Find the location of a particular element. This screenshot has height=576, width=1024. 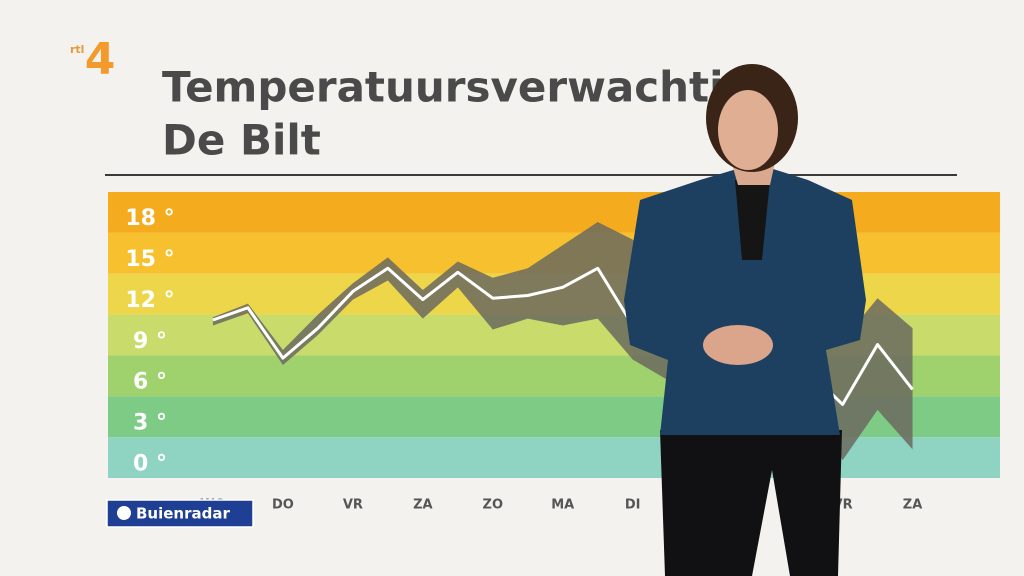

chart-title: Temperatuursverwachti is located at coordinates (443, 87).